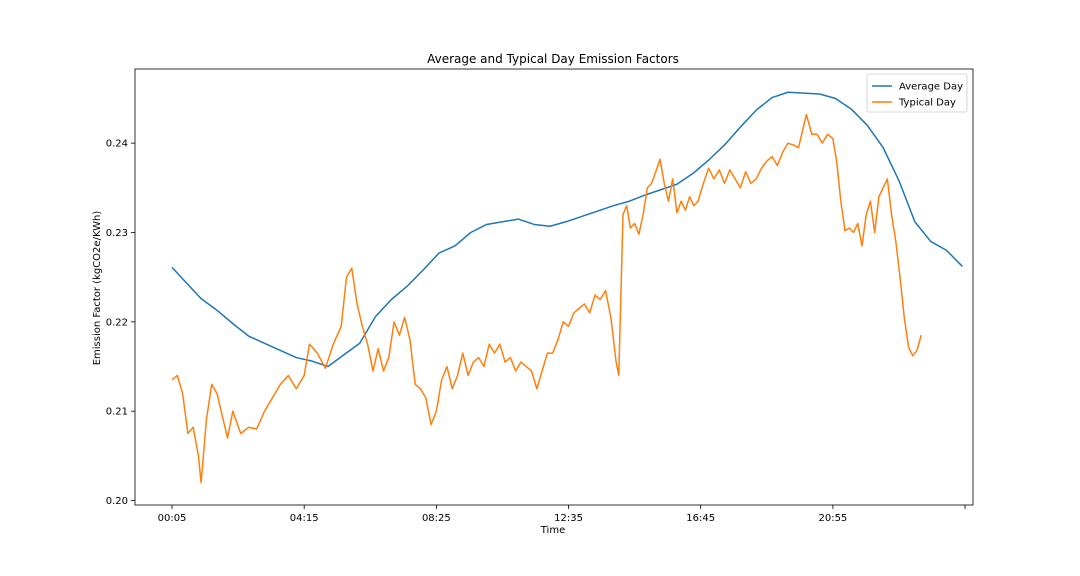 Image resolution: width=1080 pixels, height=576 pixels. I want to click on x-tick-label: 08:25, so click(436, 518).